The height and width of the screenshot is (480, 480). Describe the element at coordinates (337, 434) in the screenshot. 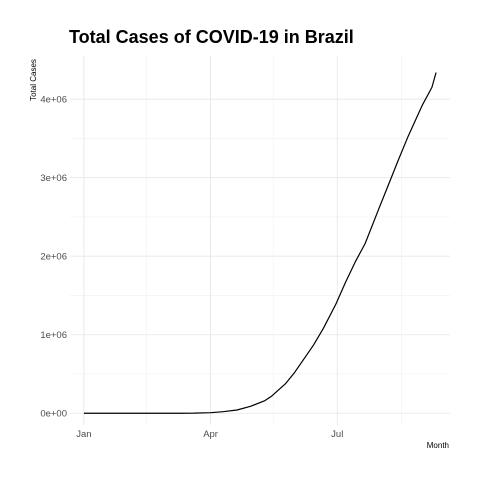

I see `x-tick-label: Jul` at that location.